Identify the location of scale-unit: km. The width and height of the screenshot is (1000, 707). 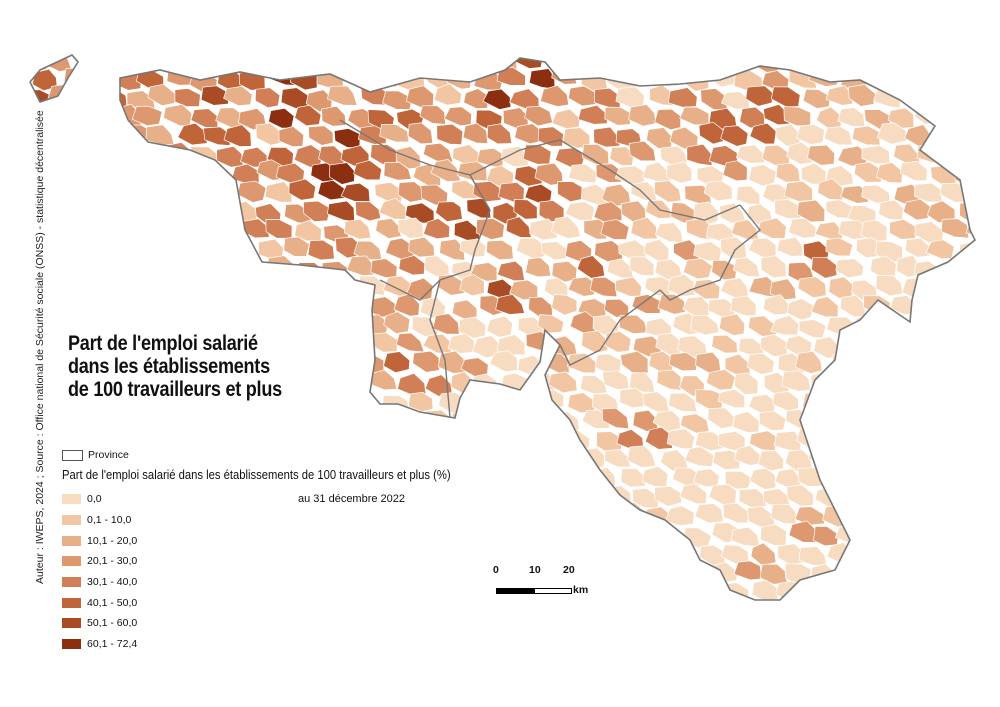
(581, 590).